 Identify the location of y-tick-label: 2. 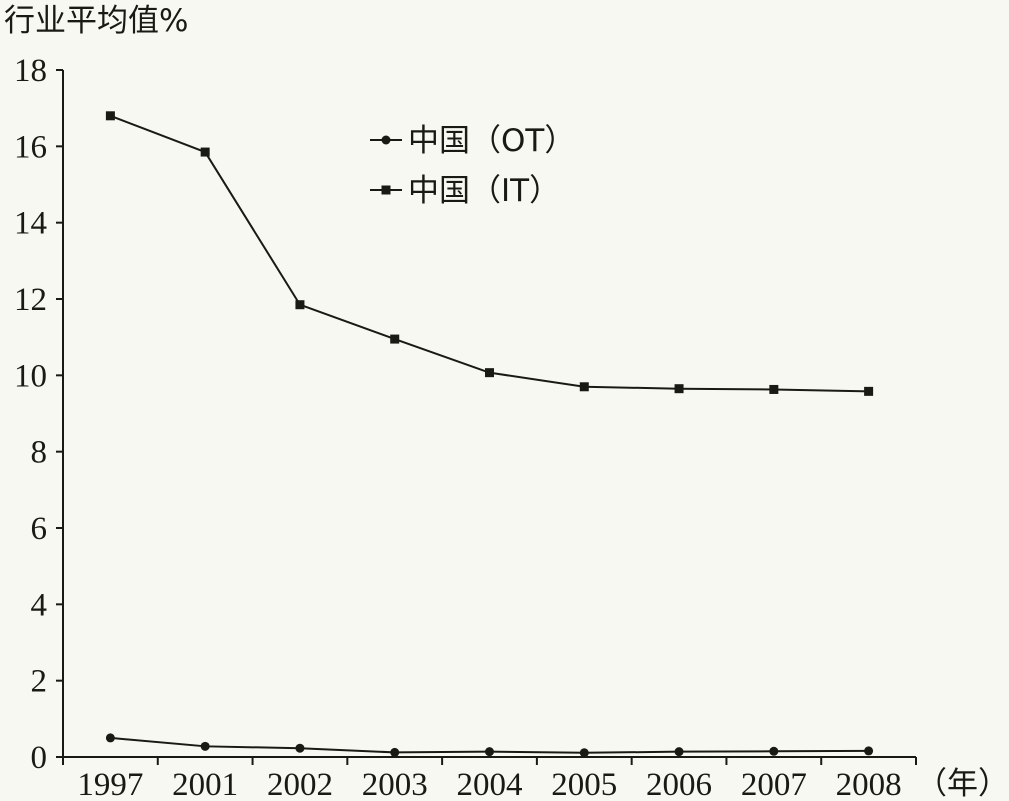
(39, 682).